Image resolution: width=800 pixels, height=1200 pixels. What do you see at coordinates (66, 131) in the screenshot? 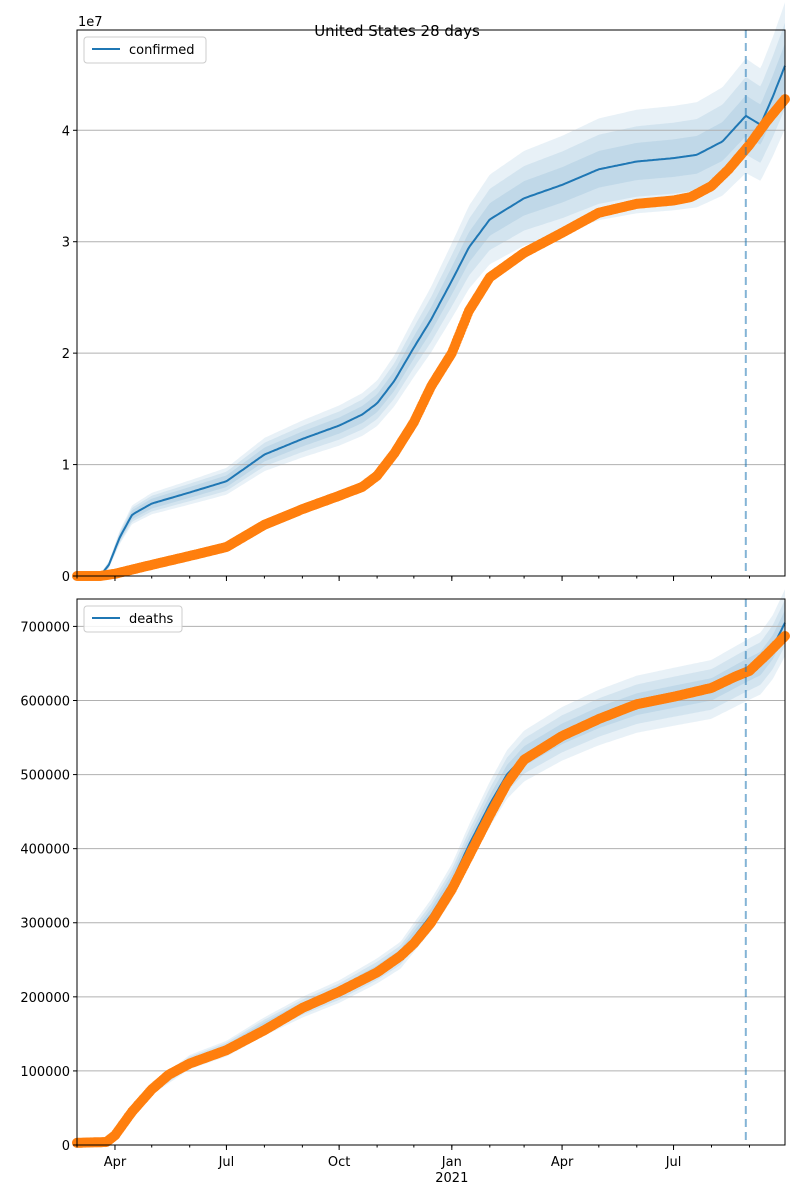
I see `y-tick-label: 4` at bounding box center [66, 131].